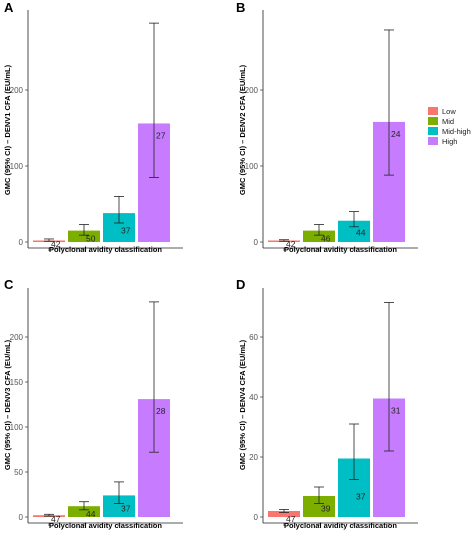 The height and width of the screenshot is (539, 474). Describe the element at coordinates (396, 411) in the screenshot. I see `bar-n-label: 31` at that location.